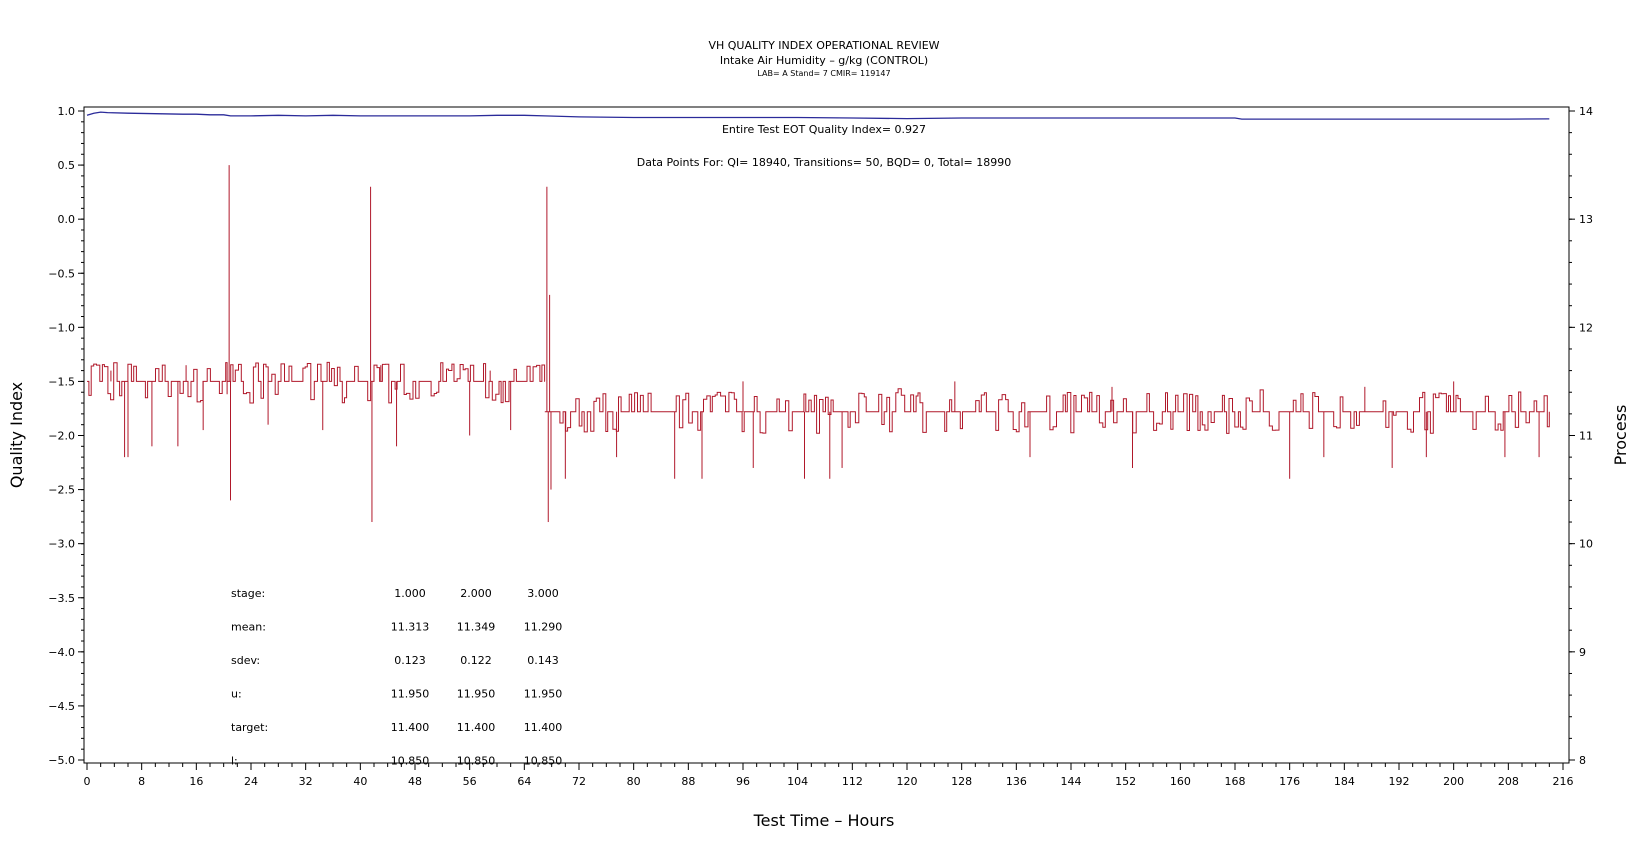 This screenshot has height=845, width=1648. I want to click on stats-row-label: target:, so click(249, 727).